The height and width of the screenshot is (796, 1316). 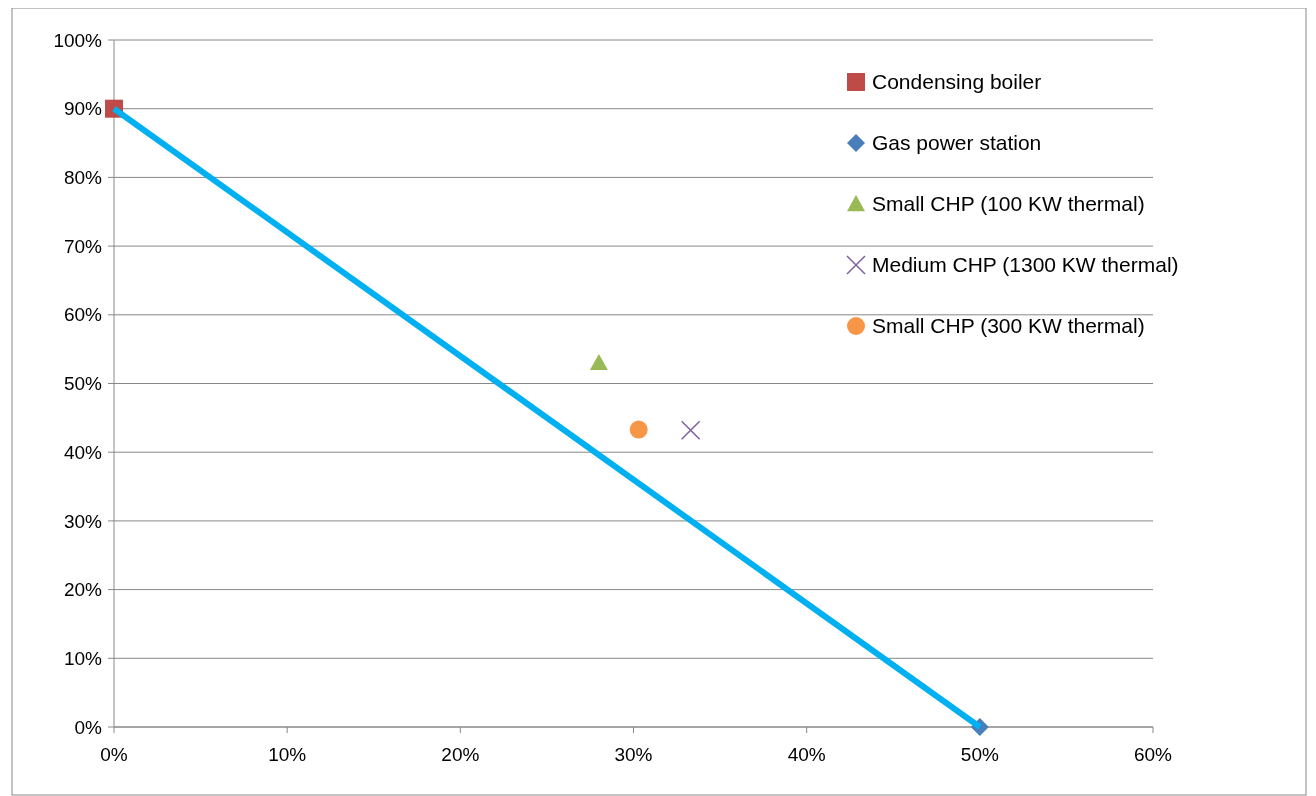 What do you see at coordinates (806, 754) in the screenshot?
I see `x-tick-label: 40%` at bounding box center [806, 754].